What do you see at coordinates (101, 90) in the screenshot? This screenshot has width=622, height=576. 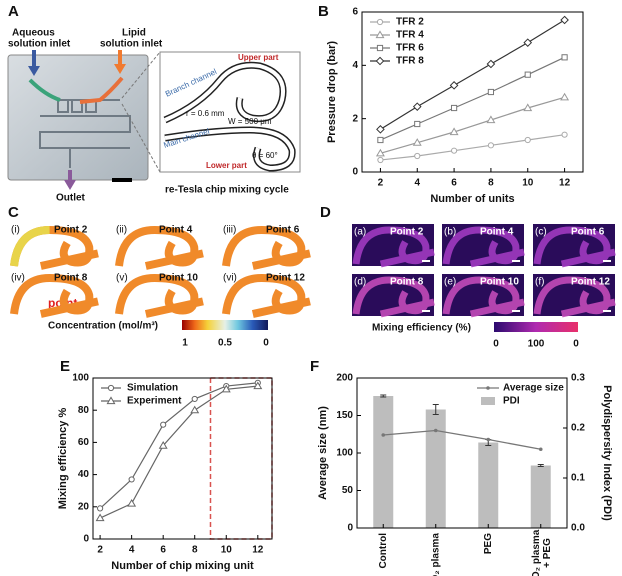 I see `lipid-flow` at bounding box center [101, 90].